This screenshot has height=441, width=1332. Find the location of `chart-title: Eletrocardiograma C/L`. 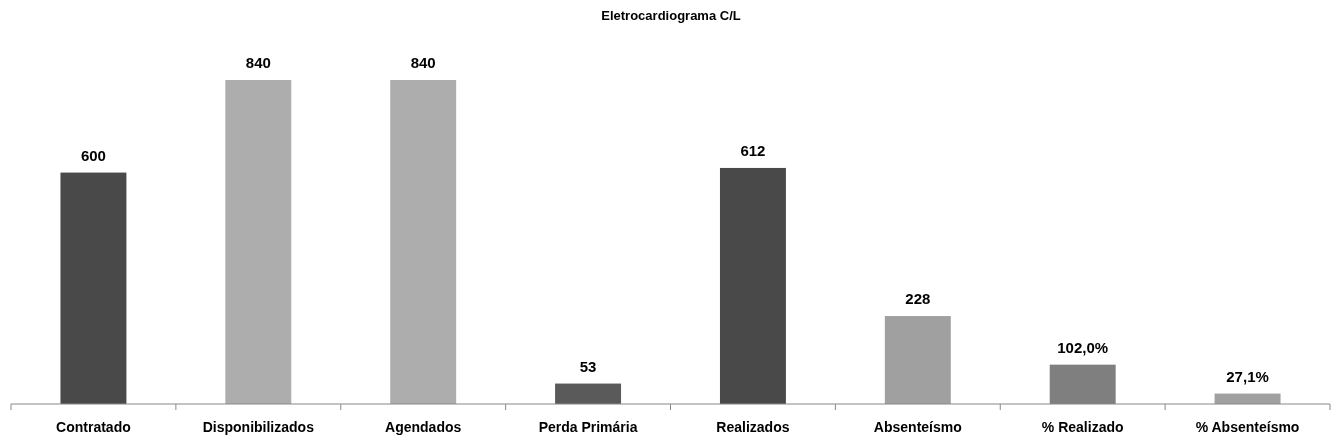

chart-title: Eletrocardiograma C/L is located at coordinates (671, 15).